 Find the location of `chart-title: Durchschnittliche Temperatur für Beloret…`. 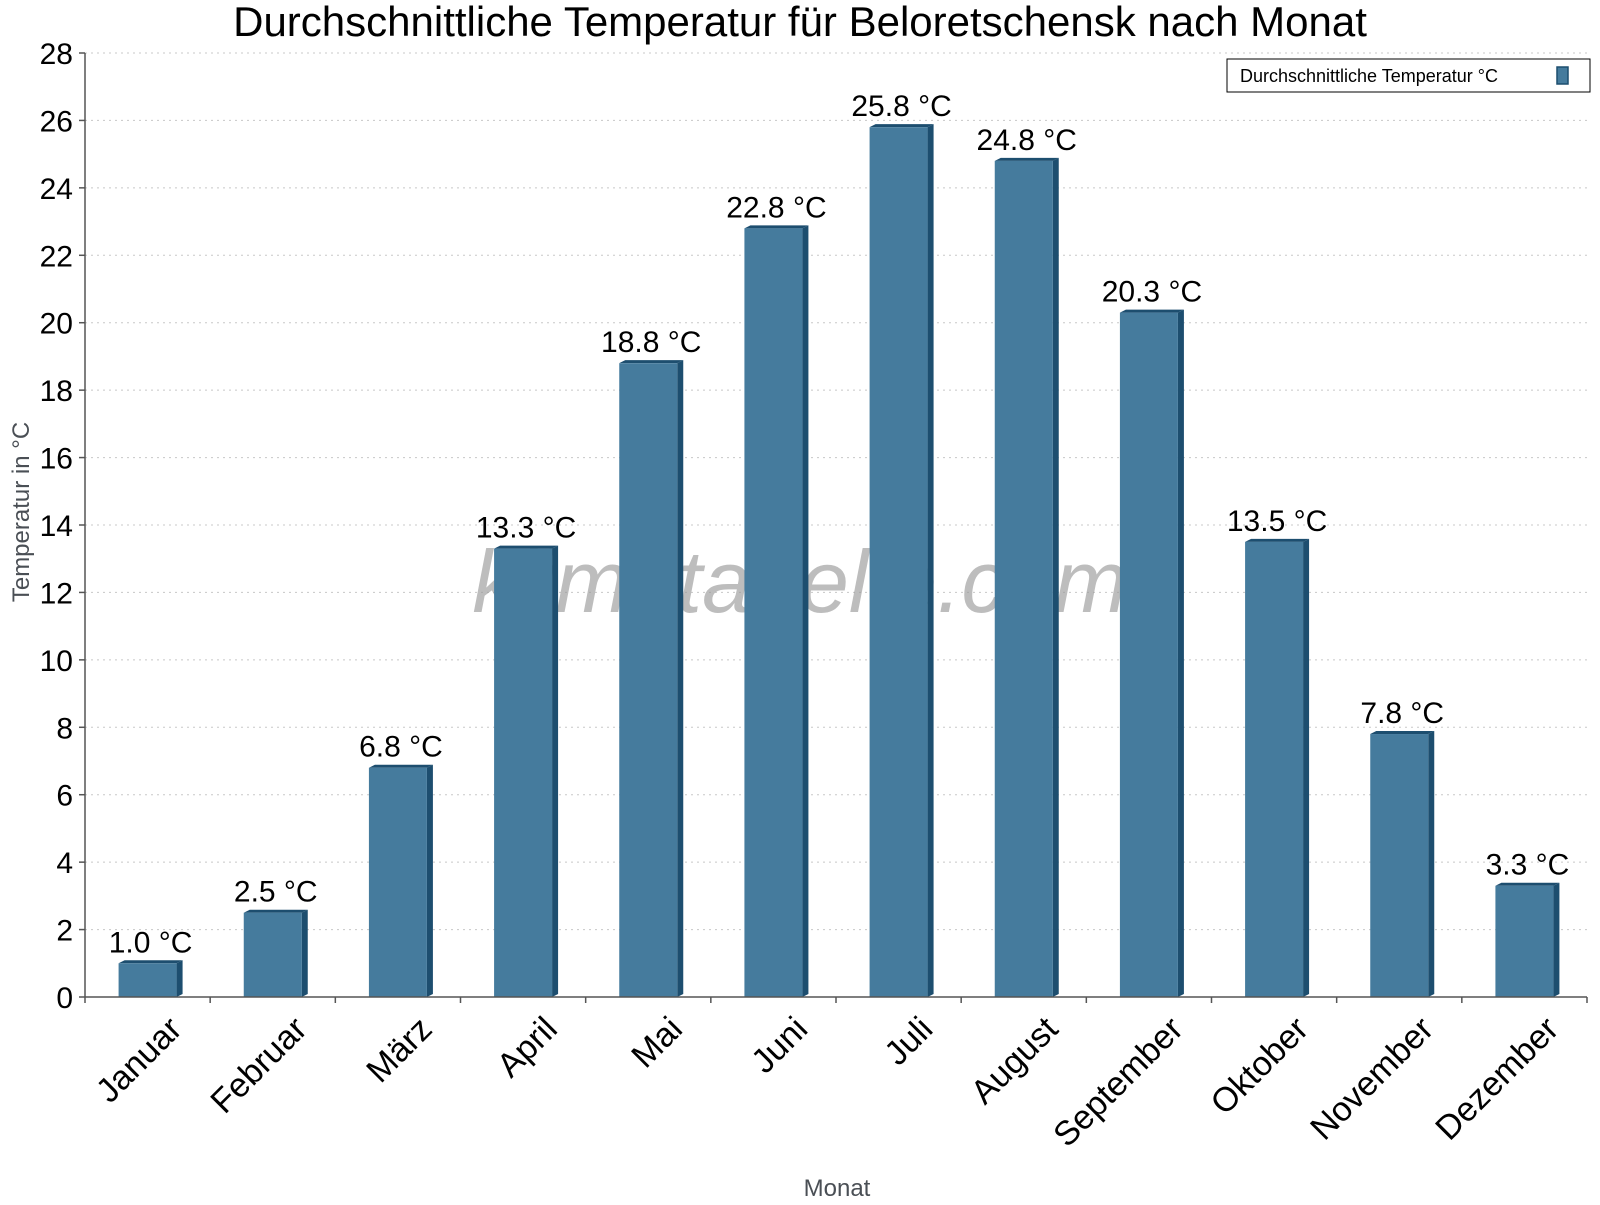

chart-title: Durchschnittliche Temperatur für Beloret… is located at coordinates (800, 22).